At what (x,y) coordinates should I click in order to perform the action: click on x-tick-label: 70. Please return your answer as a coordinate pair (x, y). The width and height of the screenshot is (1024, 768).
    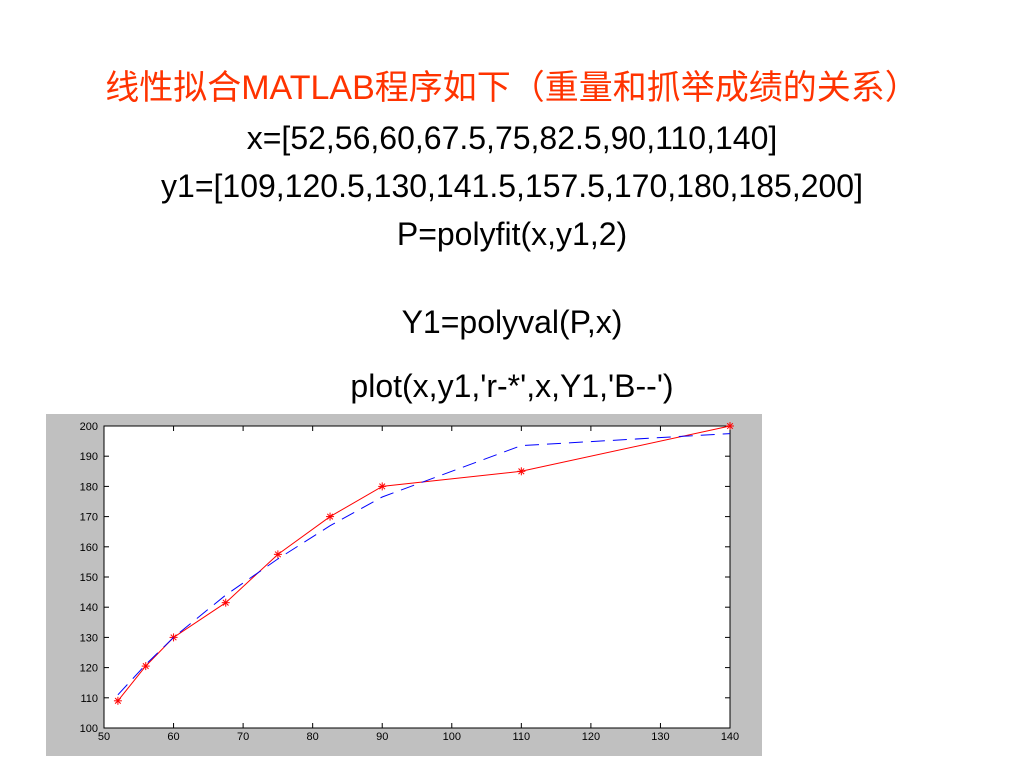
    Looking at the image, I should click on (243, 737).